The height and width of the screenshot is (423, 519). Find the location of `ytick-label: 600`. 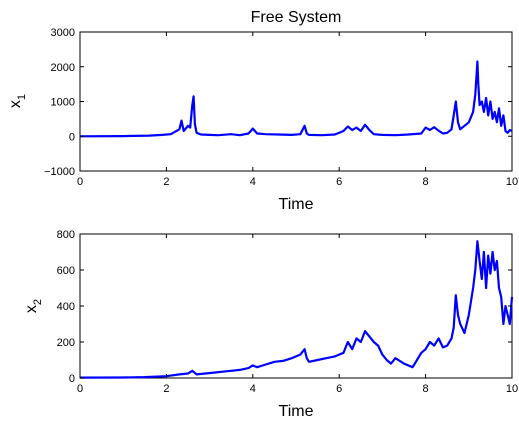

ytick-label: 600 is located at coordinates (66, 271).